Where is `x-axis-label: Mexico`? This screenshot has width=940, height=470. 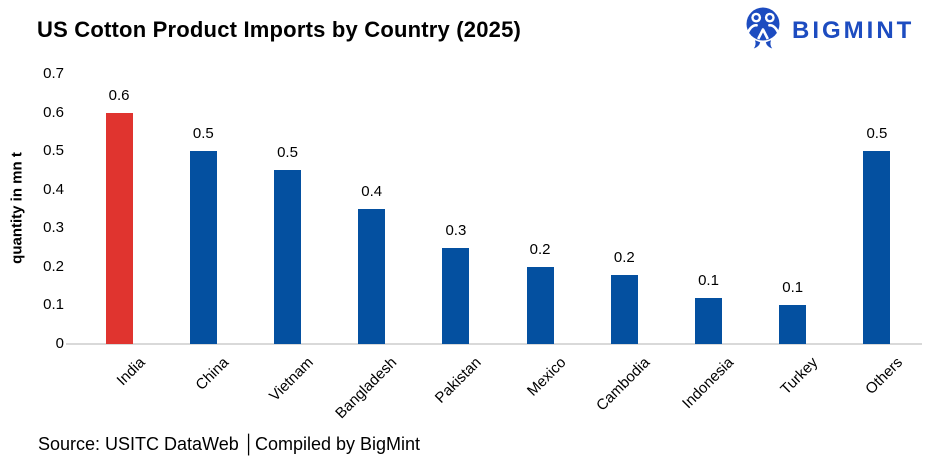 x-axis-label: Mexico is located at coordinates (546, 377).